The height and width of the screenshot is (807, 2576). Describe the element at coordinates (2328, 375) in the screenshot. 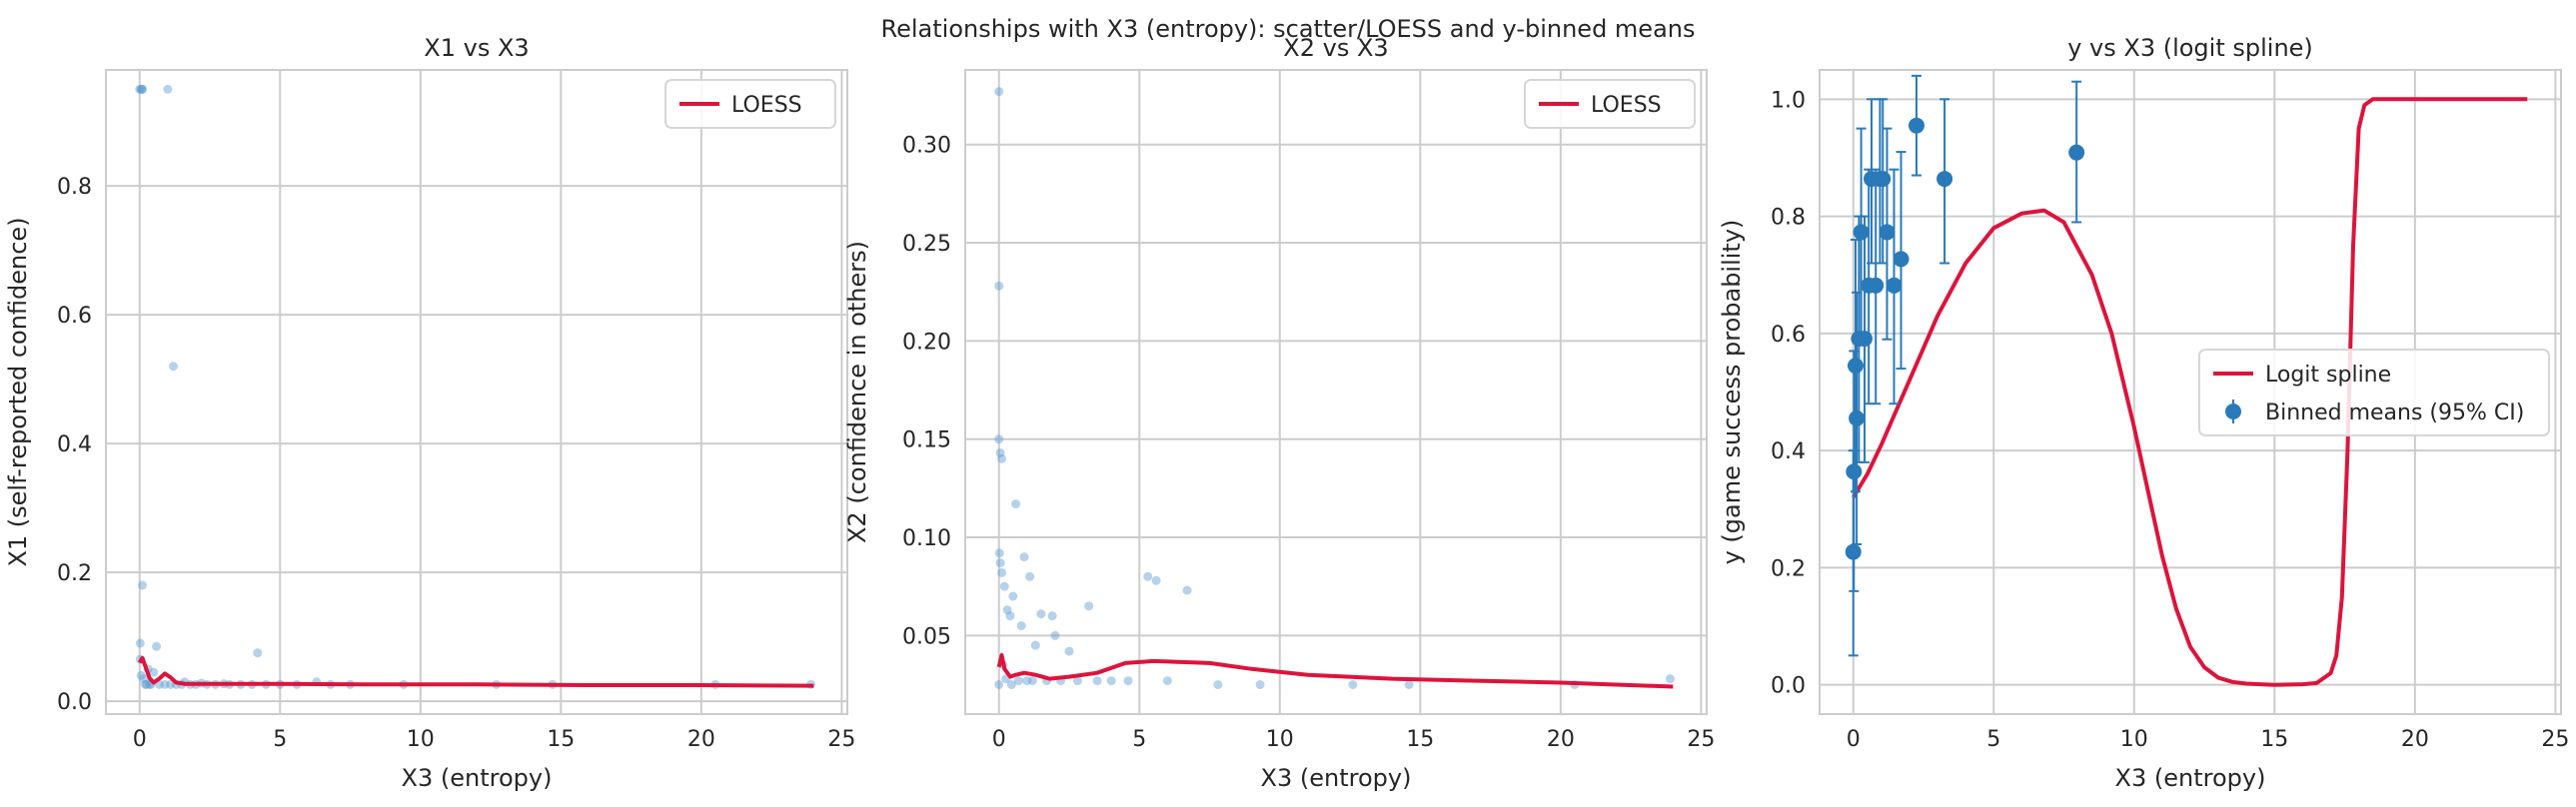

I see `legend-label: Logit spline` at that location.